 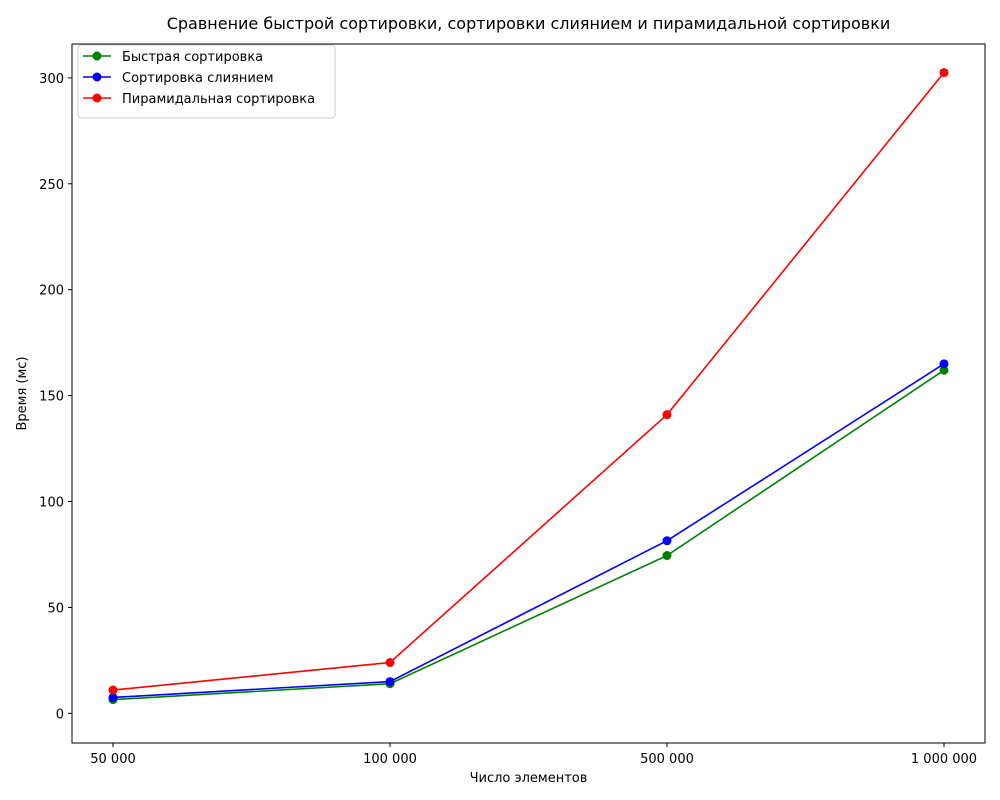 What do you see at coordinates (192, 57) in the screenshot?
I see `legend-label: Быстрая сортировка` at bounding box center [192, 57].